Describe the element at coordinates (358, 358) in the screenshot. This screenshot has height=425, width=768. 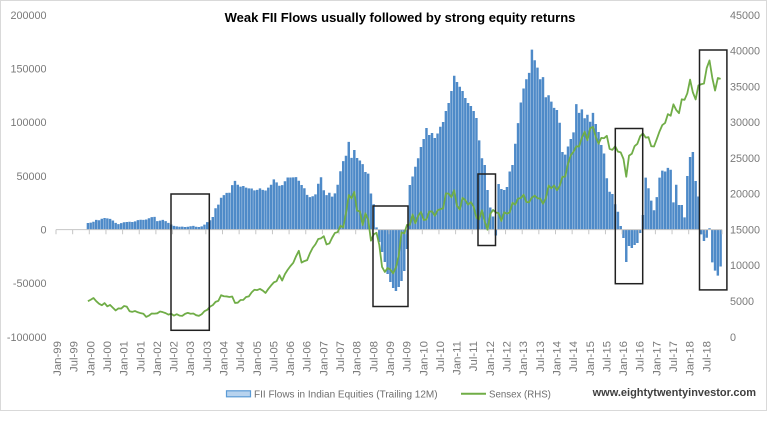
I see `svg-text: Jan-08` at that location.